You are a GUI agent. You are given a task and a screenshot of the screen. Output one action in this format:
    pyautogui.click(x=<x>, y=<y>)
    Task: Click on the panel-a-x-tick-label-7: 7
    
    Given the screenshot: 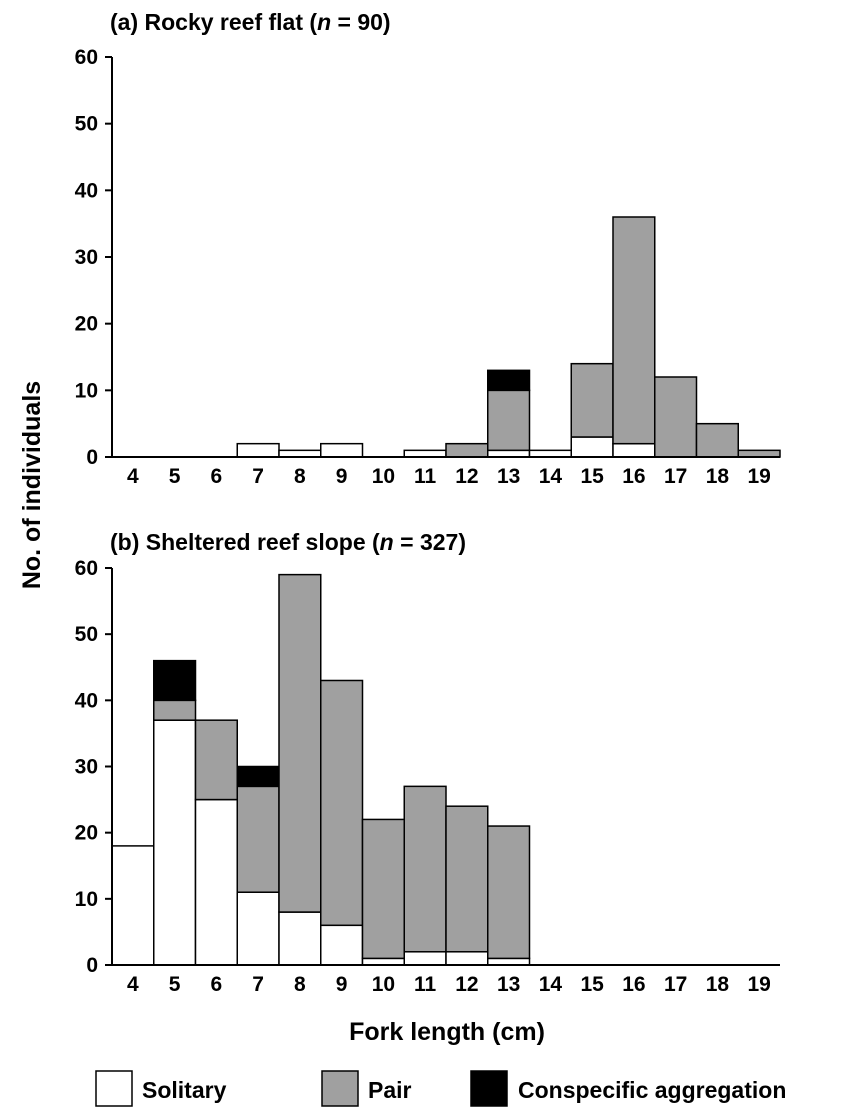 What is the action you would take?
    pyautogui.click(x=258, y=476)
    